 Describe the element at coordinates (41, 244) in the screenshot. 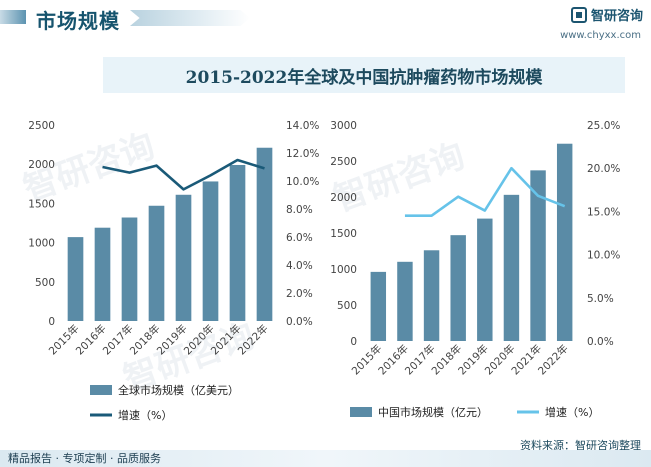

I see `global-y-left-tick: 1000` at that location.